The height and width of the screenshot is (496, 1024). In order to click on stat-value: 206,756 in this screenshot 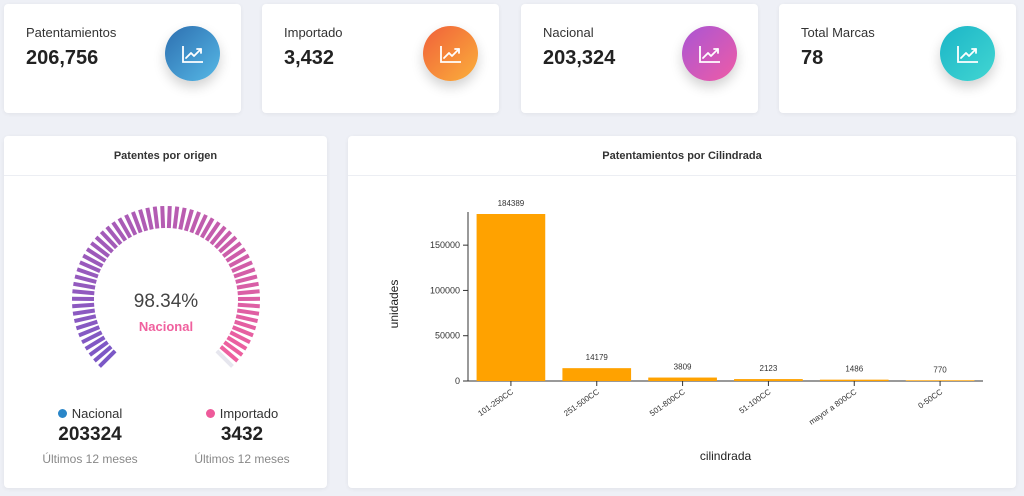, I will do `click(62, 58)`.